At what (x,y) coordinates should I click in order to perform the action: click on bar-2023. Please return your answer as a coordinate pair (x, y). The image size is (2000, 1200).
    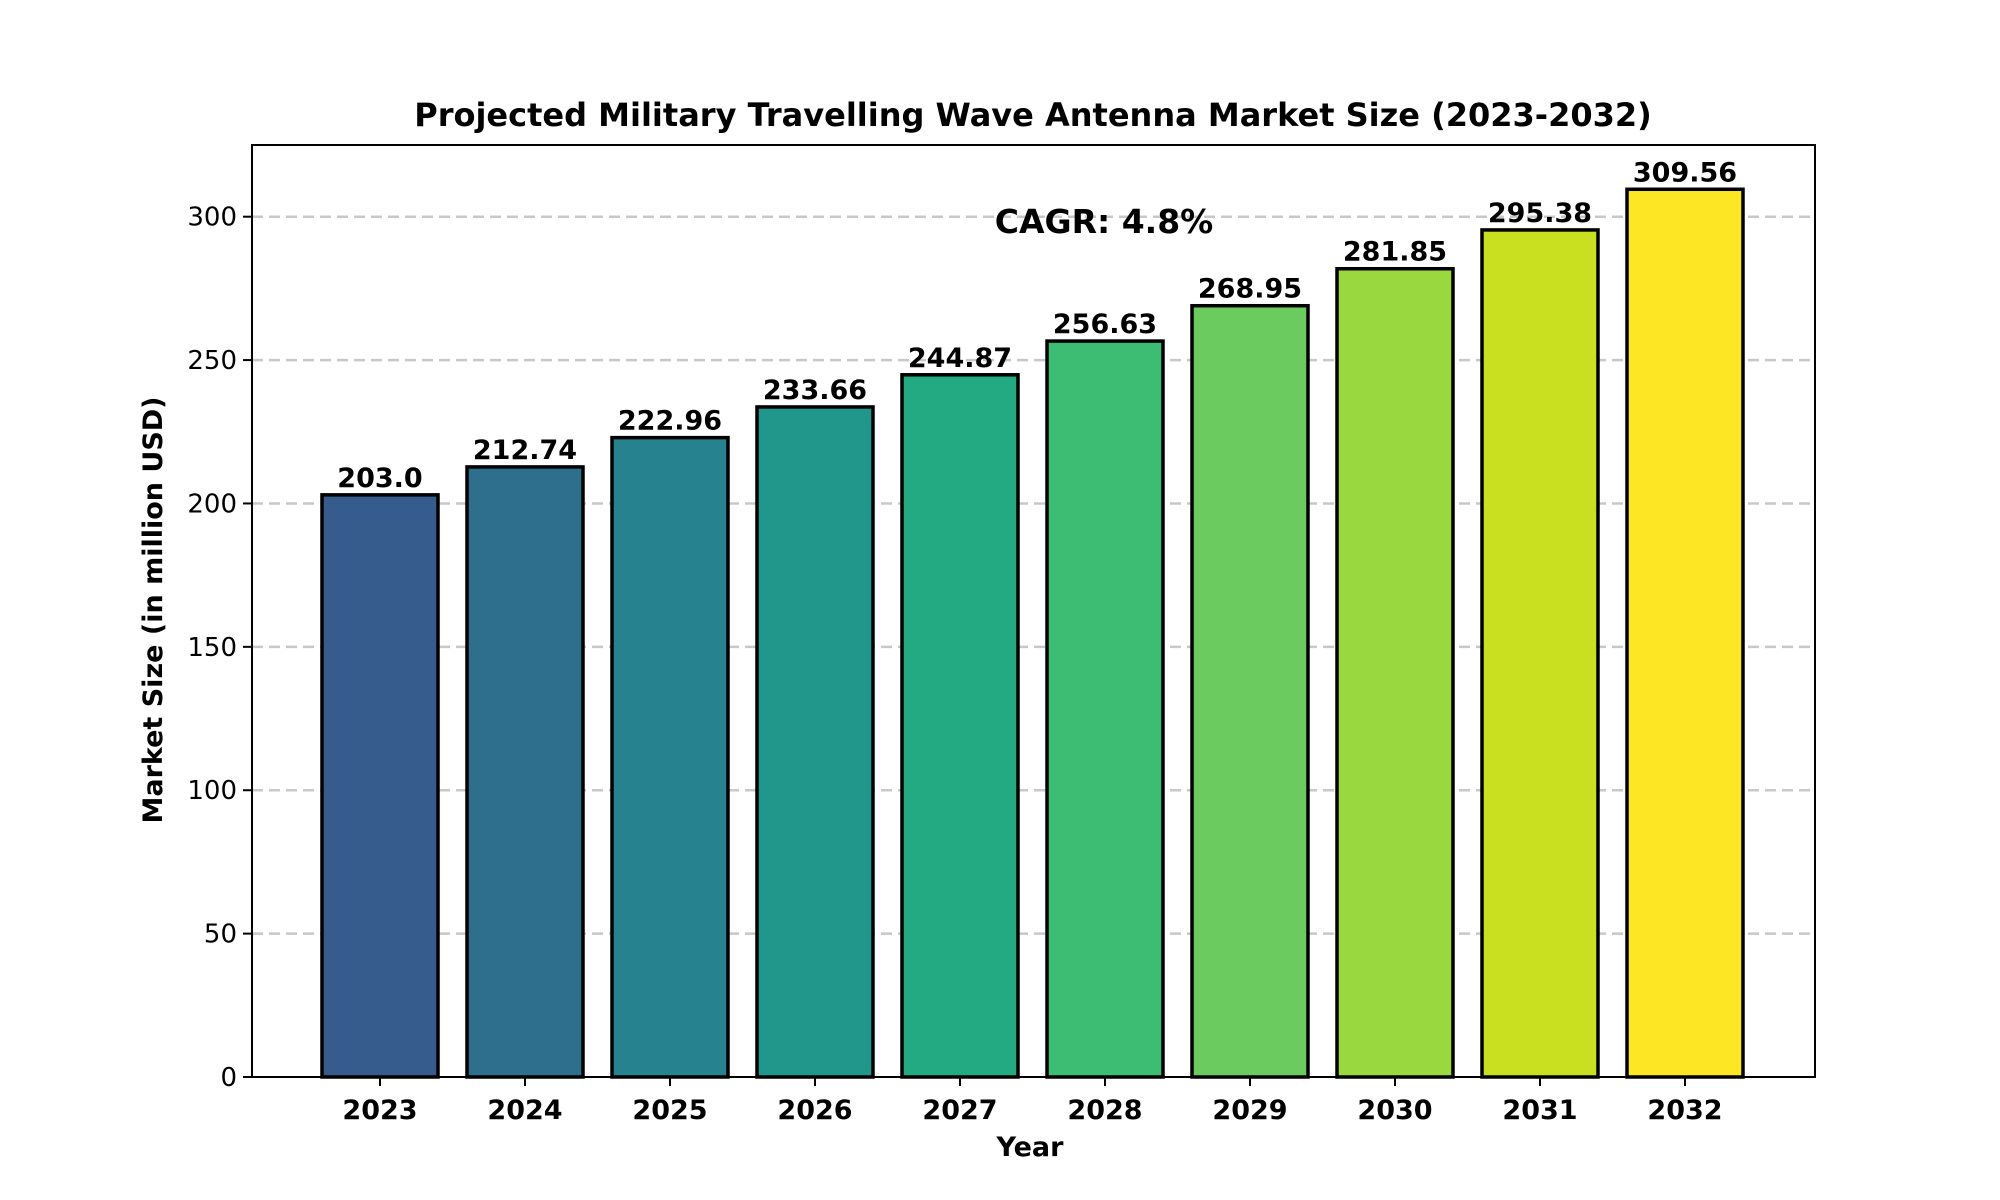
    Looking at the image, I should click on (380, 786).